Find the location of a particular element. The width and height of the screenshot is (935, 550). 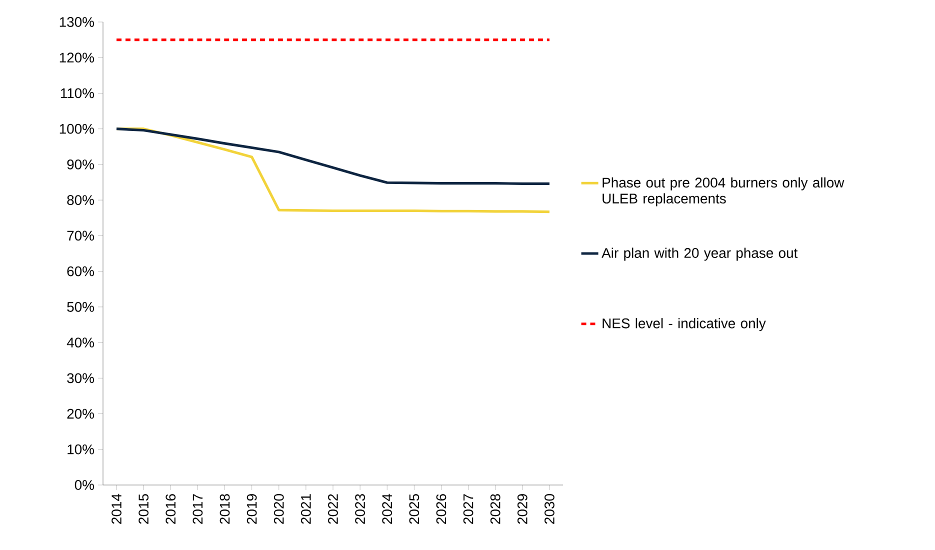

x-tick-label: 2027 is located at coordinates (468, 509).